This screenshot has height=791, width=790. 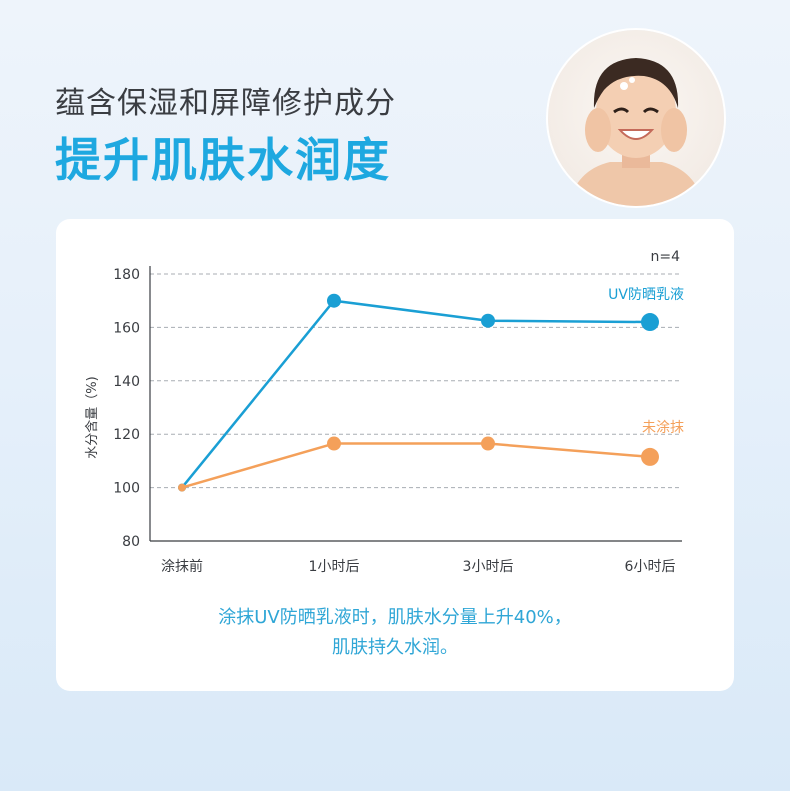 What do you see at coordinates (126, 328) in the screenshot?
I see `y-tick-label: 160` at bounding box center [126, 328].